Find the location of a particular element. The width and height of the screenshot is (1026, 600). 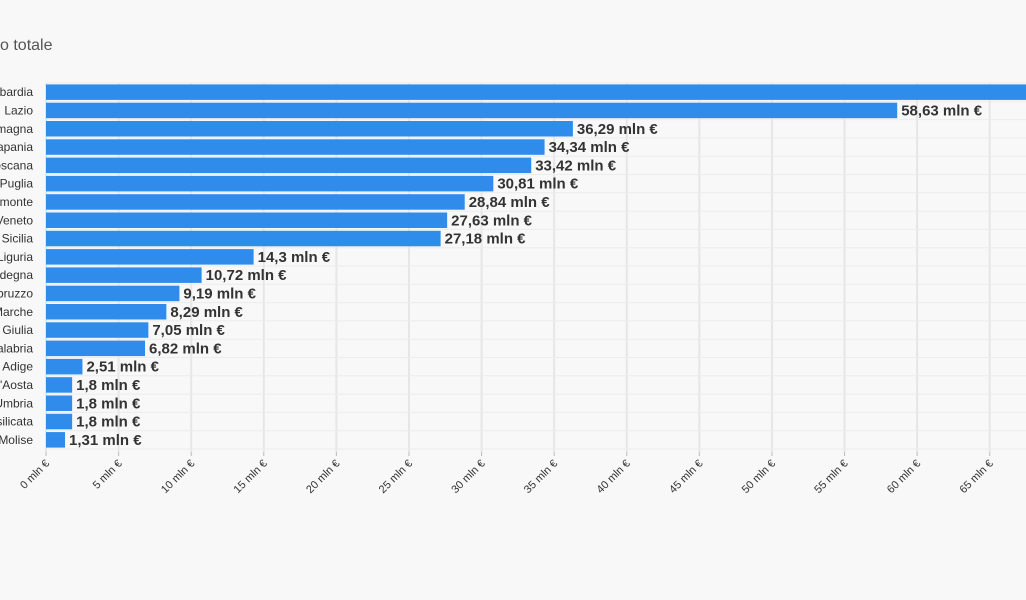

x-tick-label-12: 60 mln € is located at coordinates (904, 477).